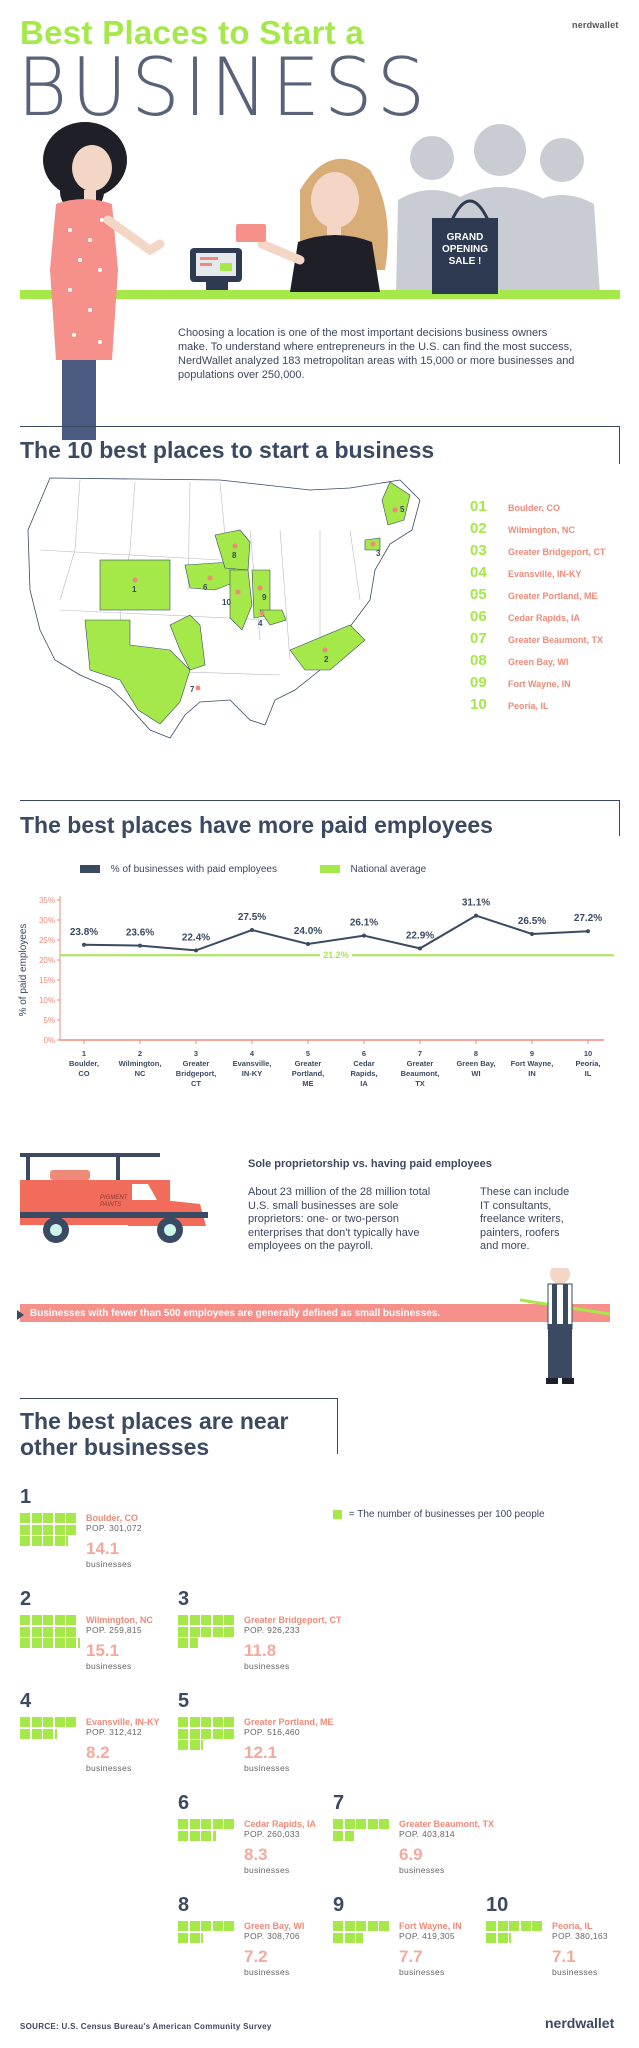 The image size is (639, 2048). What do you see at coordinates (320, 800) in the screenshot?
I see `section2-rule` at bounding box center [320, 800].